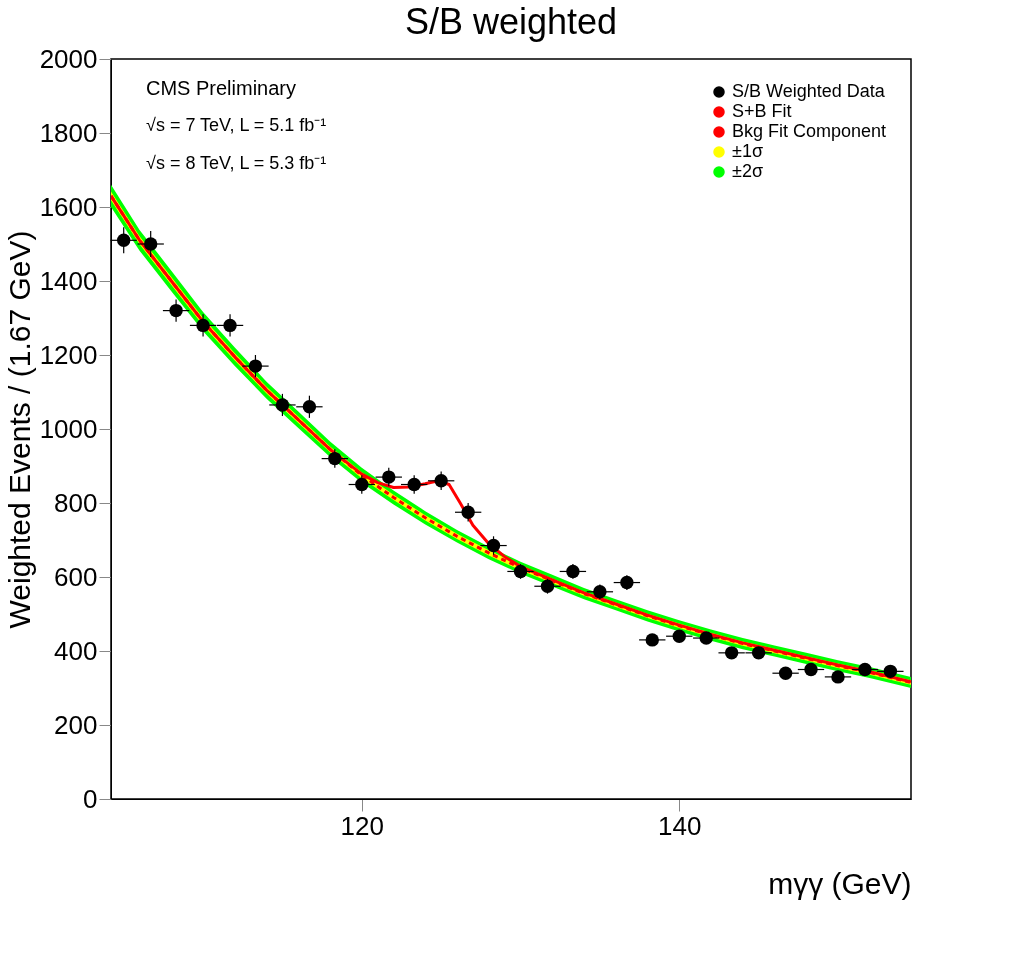  I want to click on y-tick-label: 800, so click(76, 502).